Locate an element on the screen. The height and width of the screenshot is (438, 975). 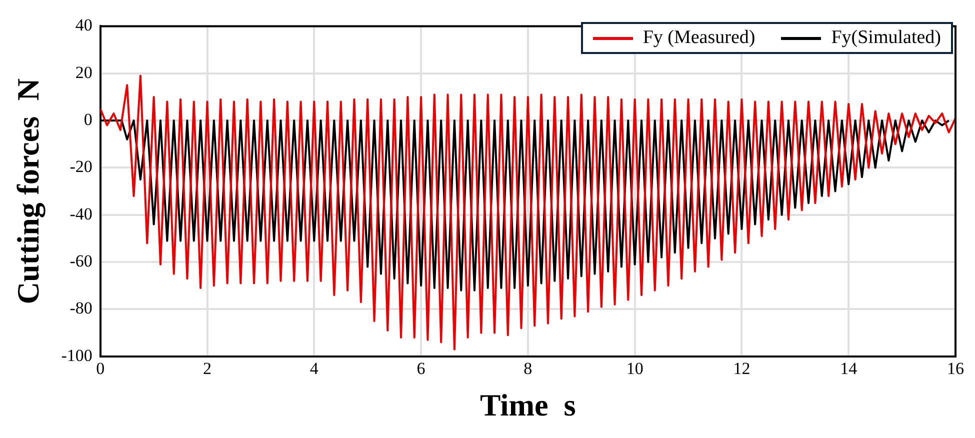
y-tick-label: -100 is located at coordinates (76, 355).